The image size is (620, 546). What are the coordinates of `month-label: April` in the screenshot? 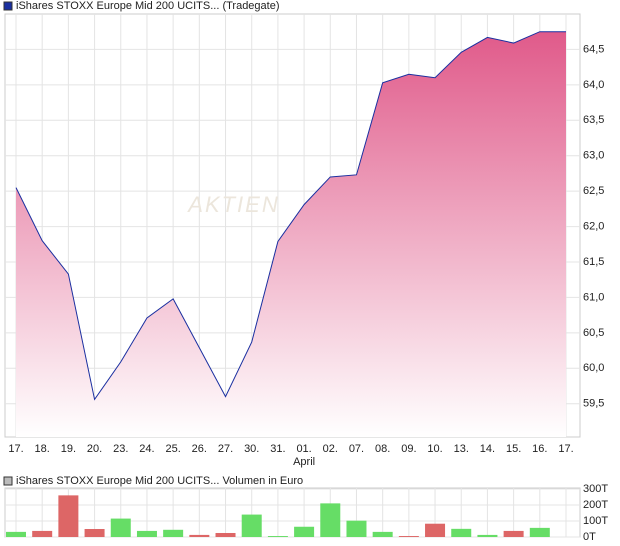 It's located at (304, 462).